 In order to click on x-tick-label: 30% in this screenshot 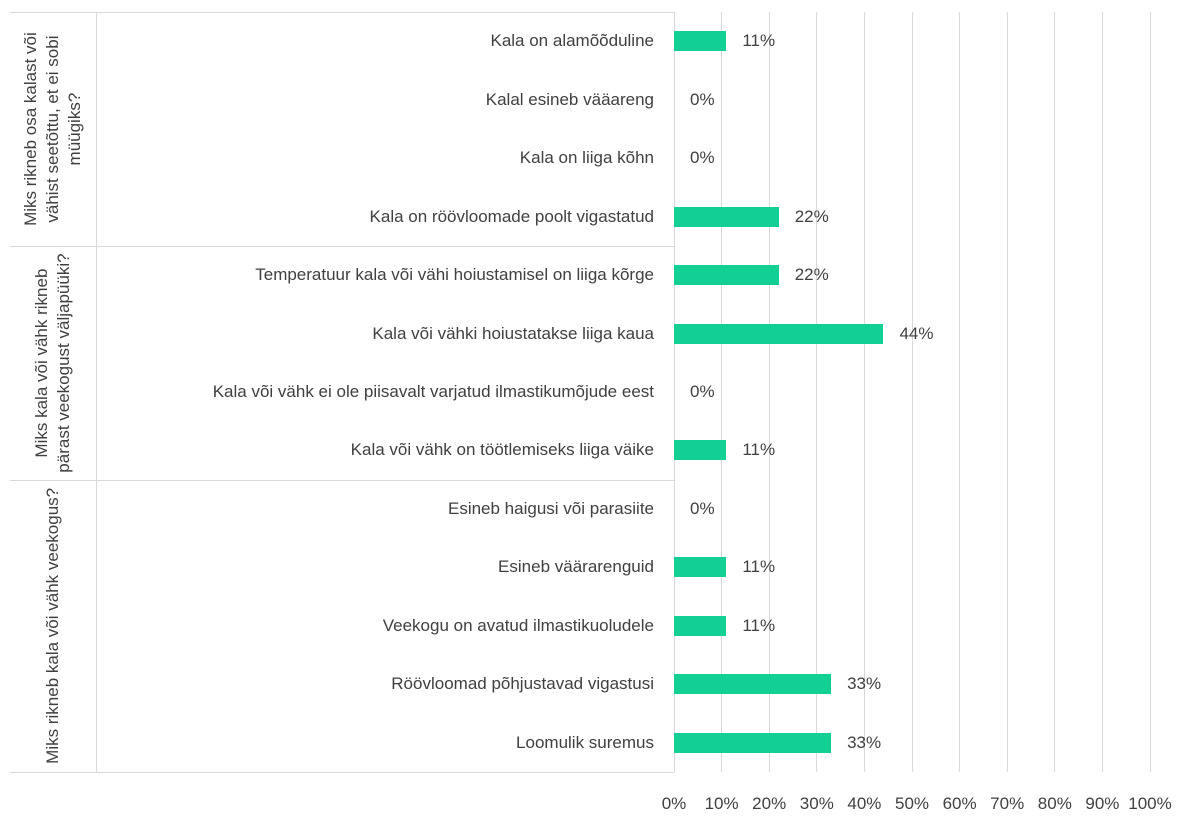, I will do `click(816, 803)`.